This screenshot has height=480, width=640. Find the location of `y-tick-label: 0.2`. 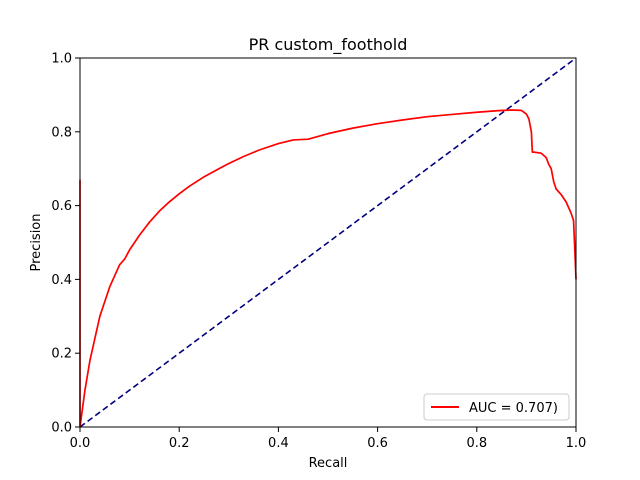

y-tick-label: 0.2 is located at coordinates (61, 354).